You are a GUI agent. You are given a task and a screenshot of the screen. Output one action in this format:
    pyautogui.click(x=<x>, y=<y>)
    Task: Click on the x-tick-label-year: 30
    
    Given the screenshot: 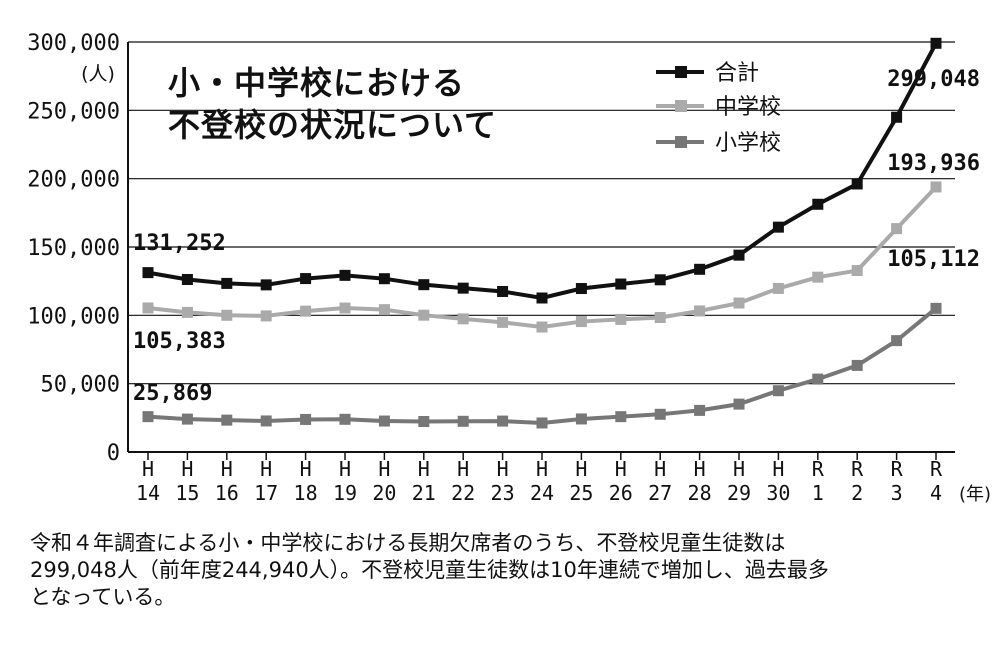 What is the action you would take?
    pyautogui.click(x=778, y=493)
    